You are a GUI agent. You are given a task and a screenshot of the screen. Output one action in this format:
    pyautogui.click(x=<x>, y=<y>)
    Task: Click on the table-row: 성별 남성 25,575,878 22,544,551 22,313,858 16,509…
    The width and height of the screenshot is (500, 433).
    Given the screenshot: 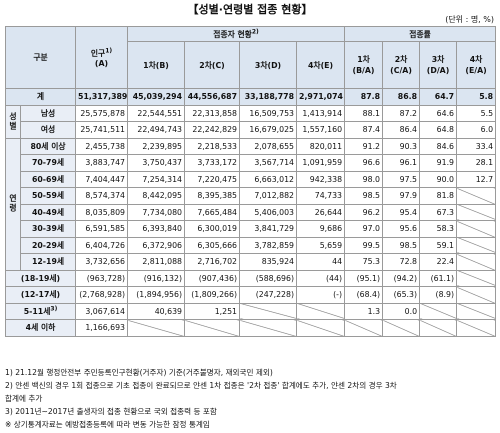 What is the action you would take?
    pyautogui.click(x=251, y=121)
    